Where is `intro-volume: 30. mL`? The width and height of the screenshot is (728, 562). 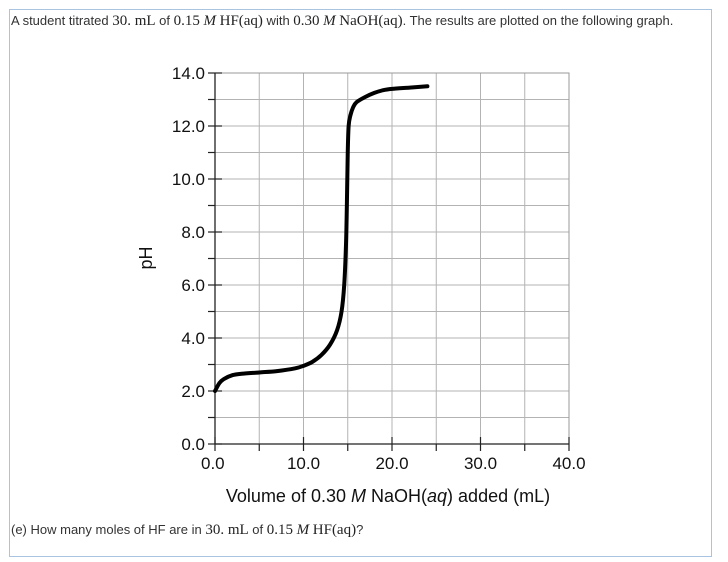
intro-volume: 30. mL is located at coordinates (134, 21).